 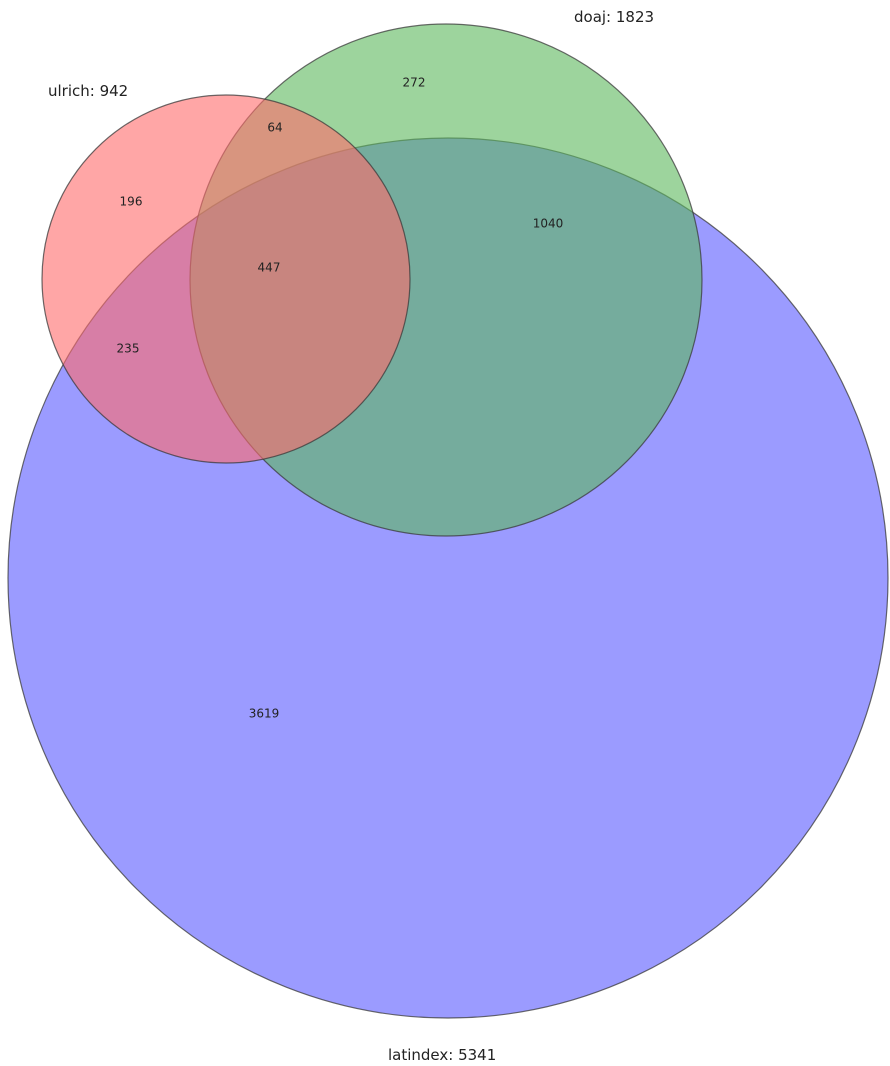 I want to click on latindex-set-label: latindex: 5341, so click(x=442, y=1055).